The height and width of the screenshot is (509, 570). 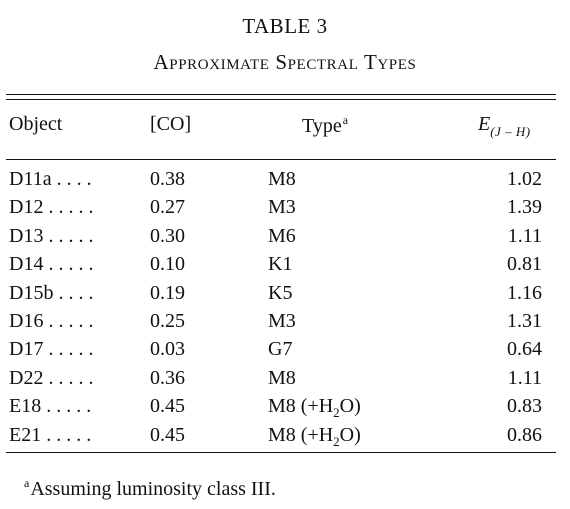 What do you see at coordinates (524, 292) in the screenshot?
I see `color-excess-cell: 1.16` at bounding box center [524, 292].